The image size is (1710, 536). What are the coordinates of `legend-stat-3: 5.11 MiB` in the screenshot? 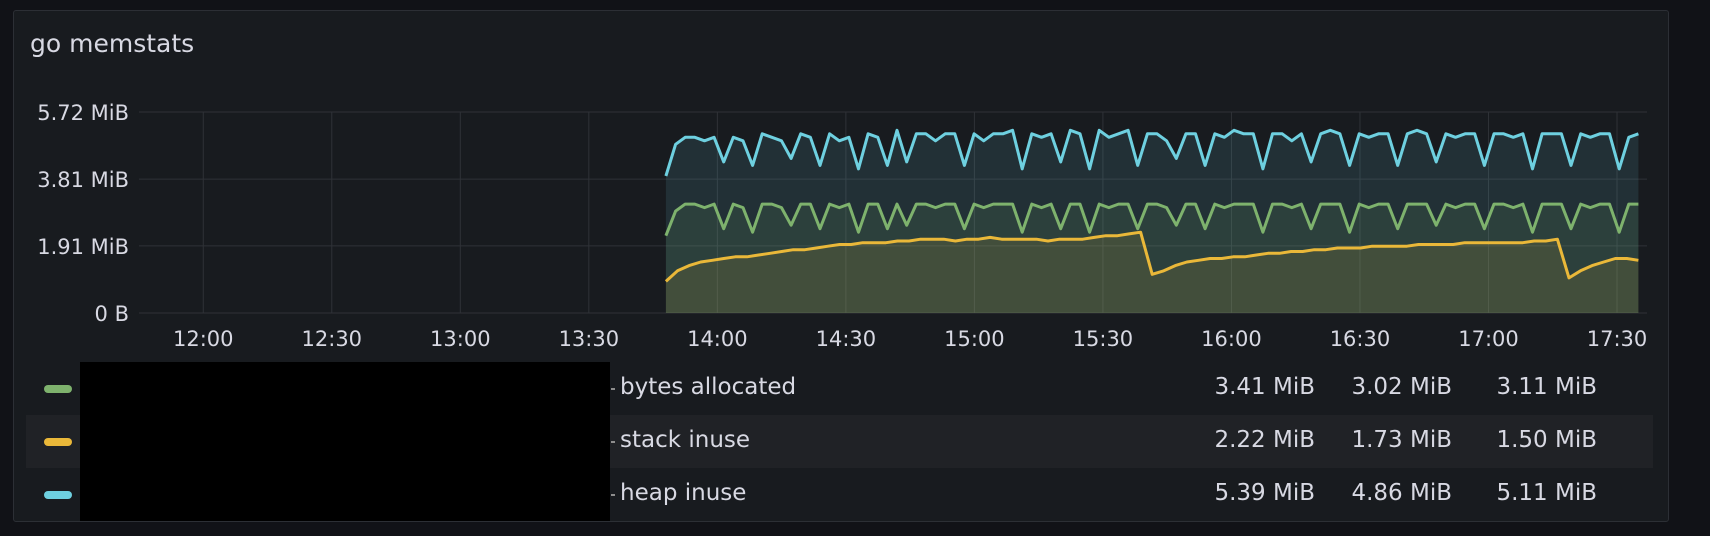 It's located at (1546, 493).